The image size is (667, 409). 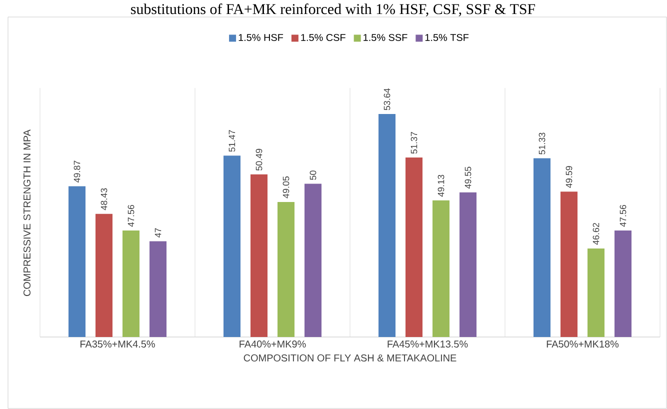 I want to click on chart-title: substitutions of FA+MK reinforced with 1% HSF, CSF, SSF & TSF, so click(x=333, y=10).